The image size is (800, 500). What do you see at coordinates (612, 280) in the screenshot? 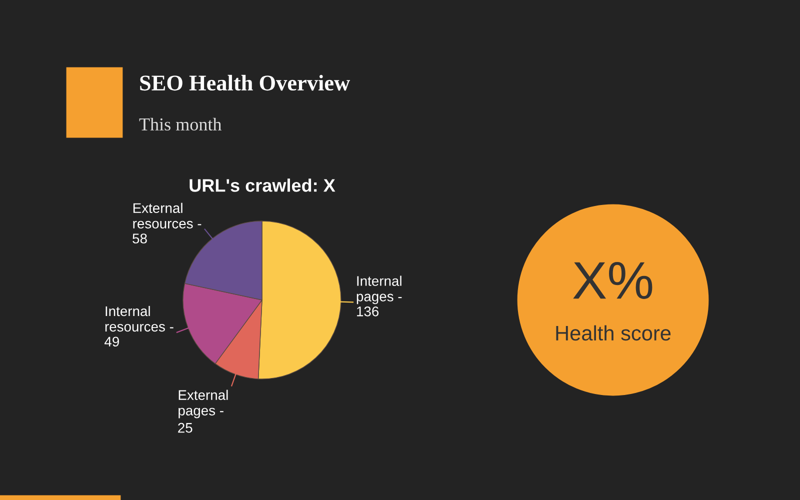
I see `text: X%` at bounding box center [612, 280].